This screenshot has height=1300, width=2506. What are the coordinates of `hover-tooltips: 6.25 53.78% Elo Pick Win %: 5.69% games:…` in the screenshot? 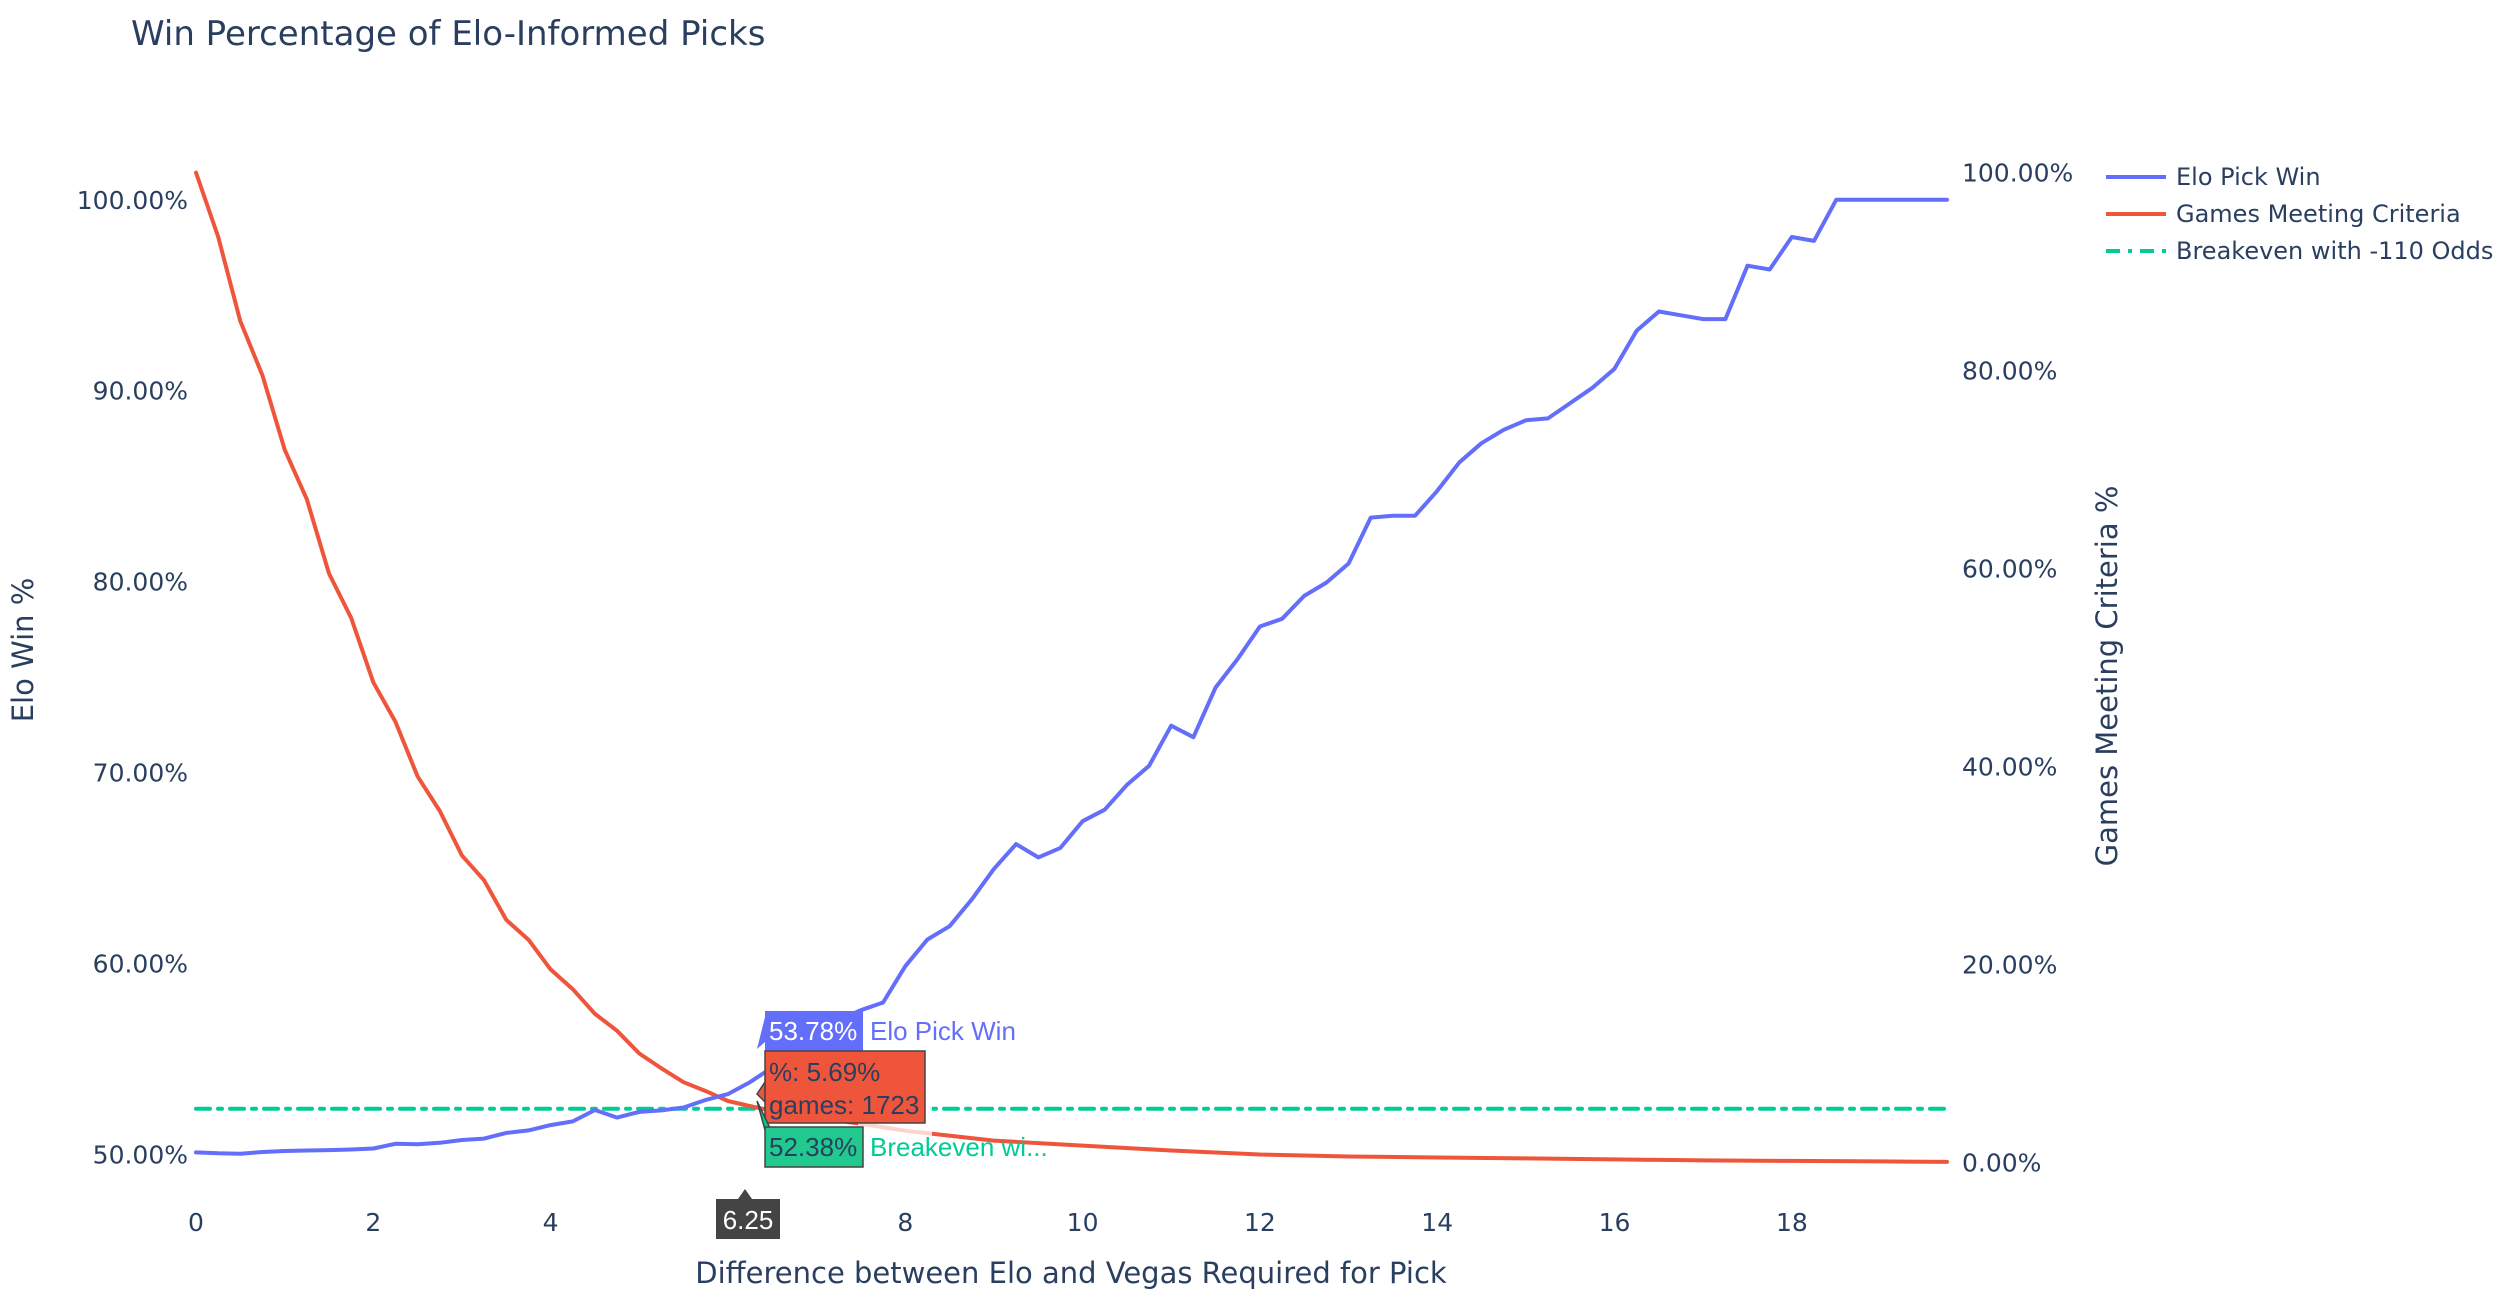 It's located at (882, 1125).